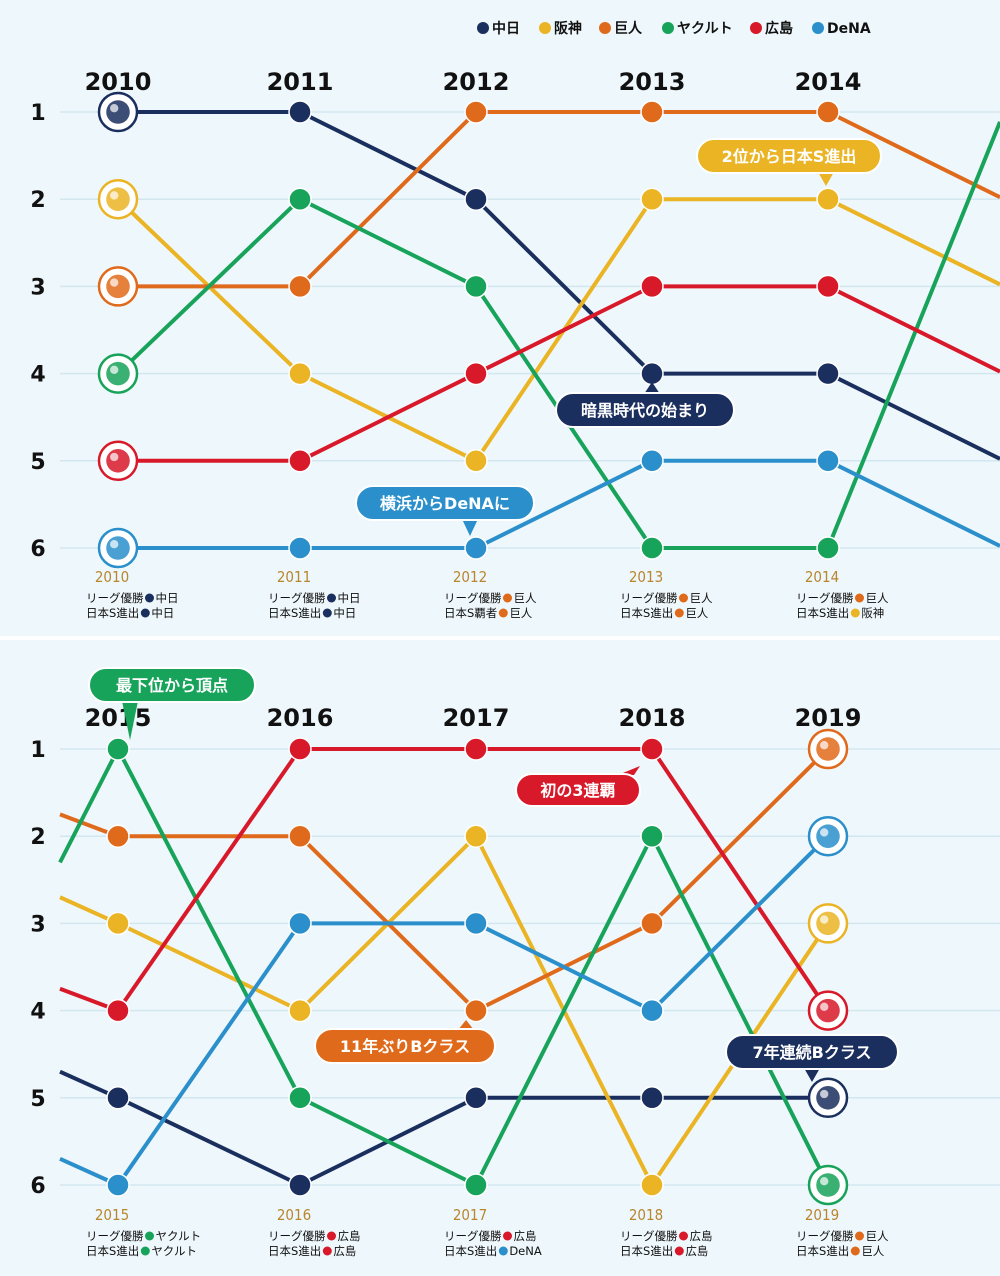  Describe the element at coordinates (559, 199) in the screenshot. I see `series-line-巨人` at that location.